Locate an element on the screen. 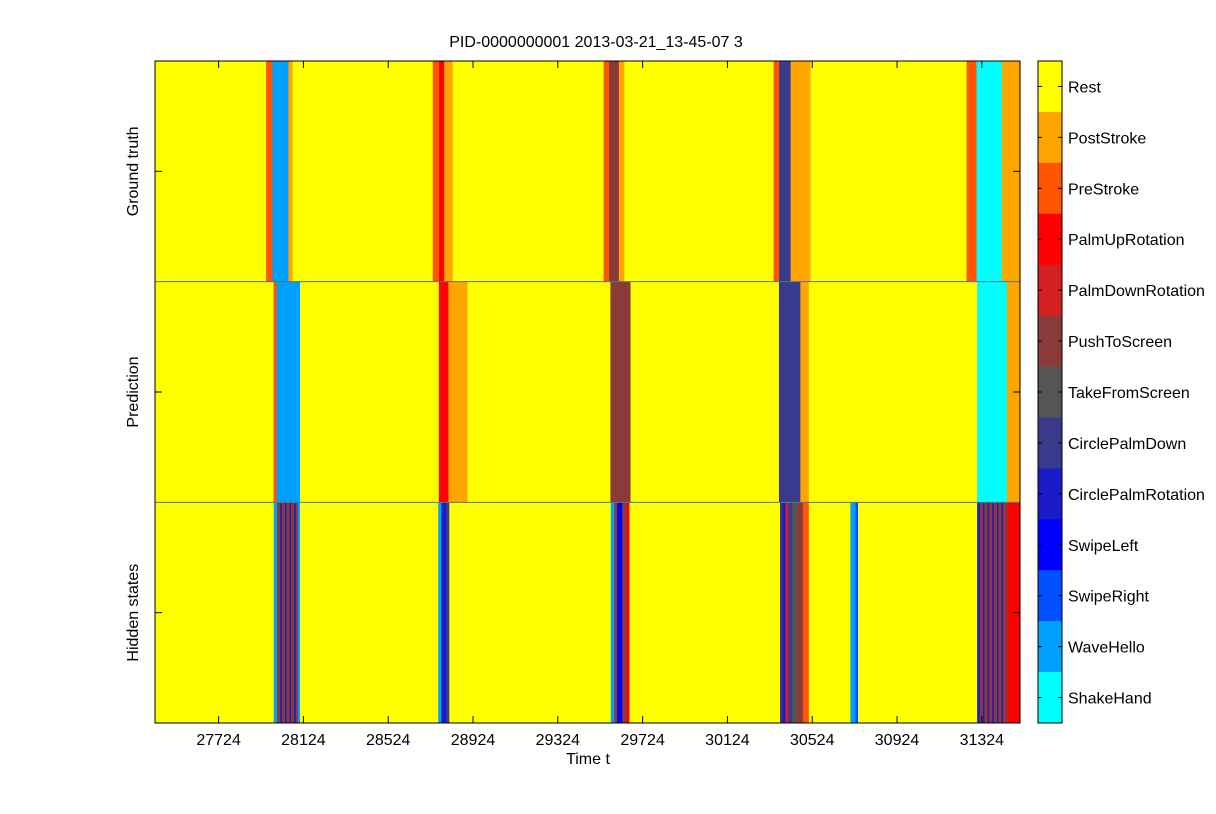  colorbar-label-pushtoscreen: PushToScreen is located at coordinates (1120, 342).